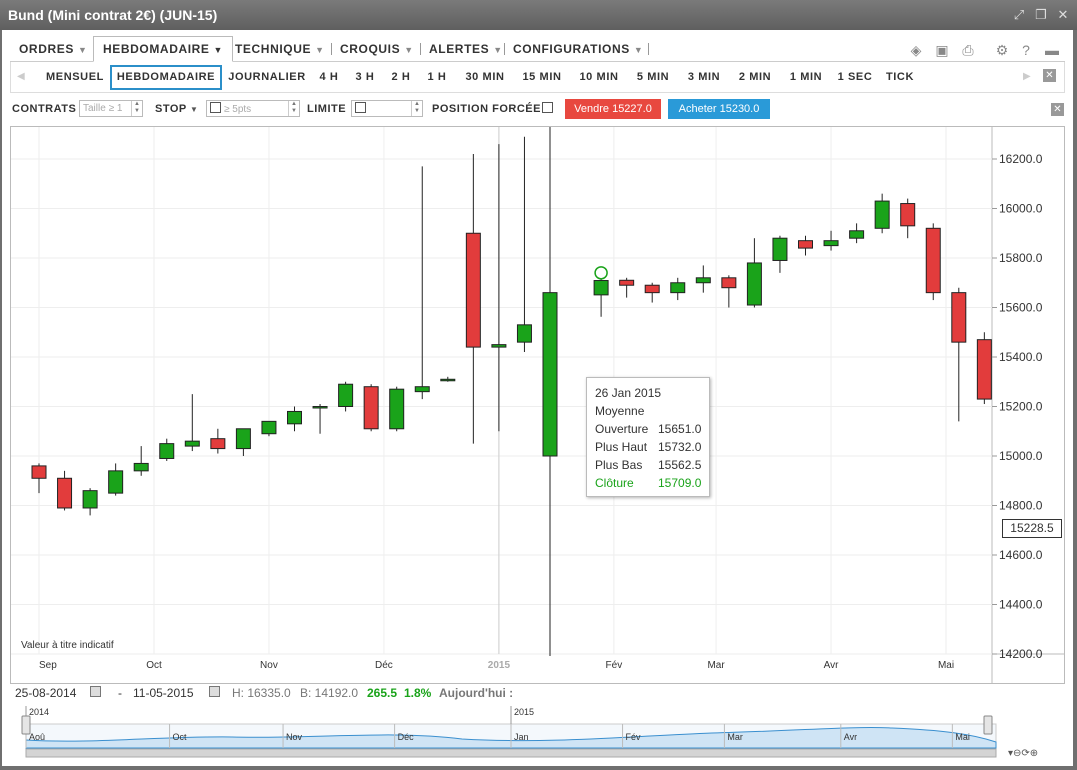 The image size is (1077, 770). What do you see at coordinates (524, 712) in the screenshot?
I see `navigator-year-label: 2015` at bounding box center [524, 712].